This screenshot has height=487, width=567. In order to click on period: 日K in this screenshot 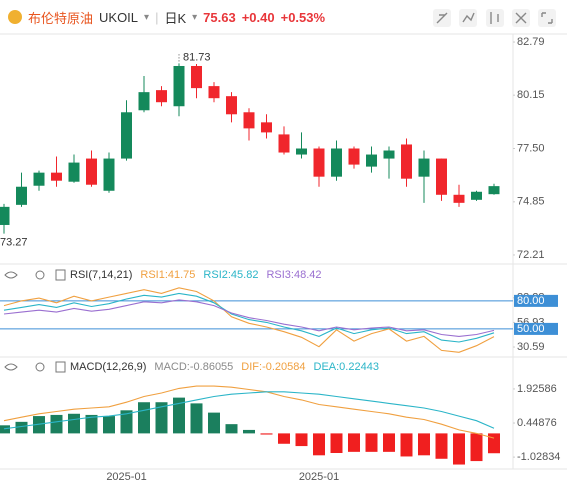, I will do `click(175, 18)`.